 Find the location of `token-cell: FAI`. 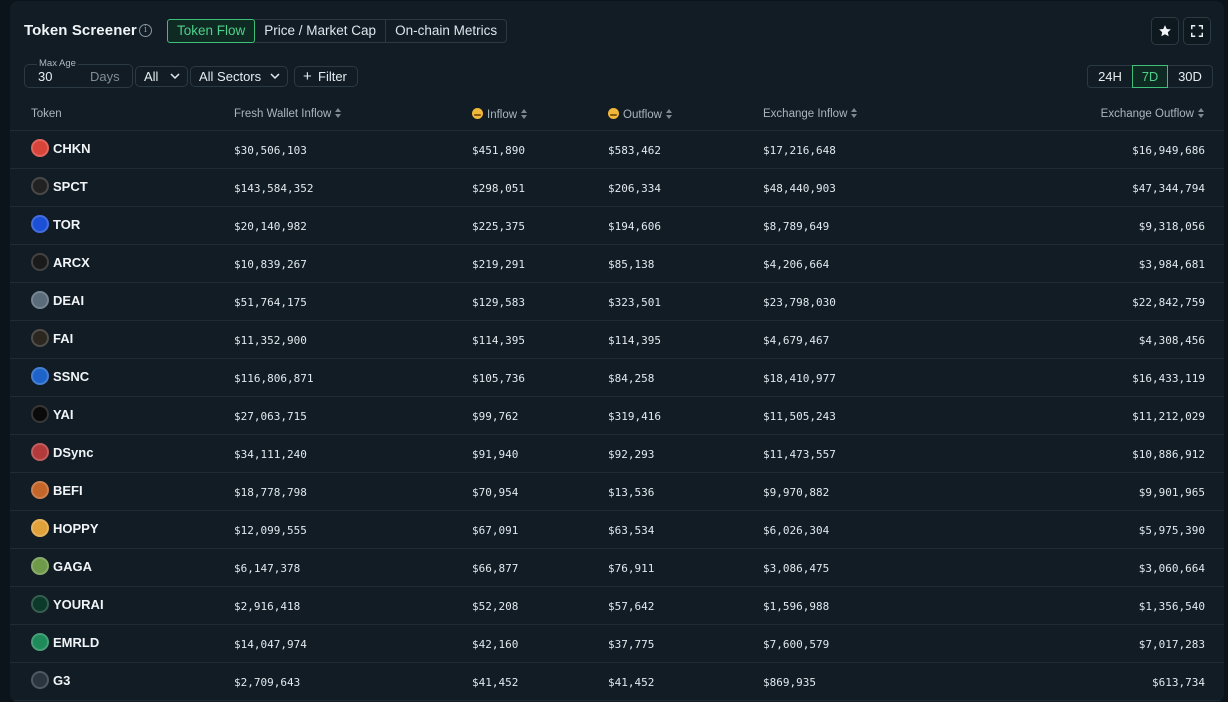

token-cell: FAI is located at coordinates (52, 338).